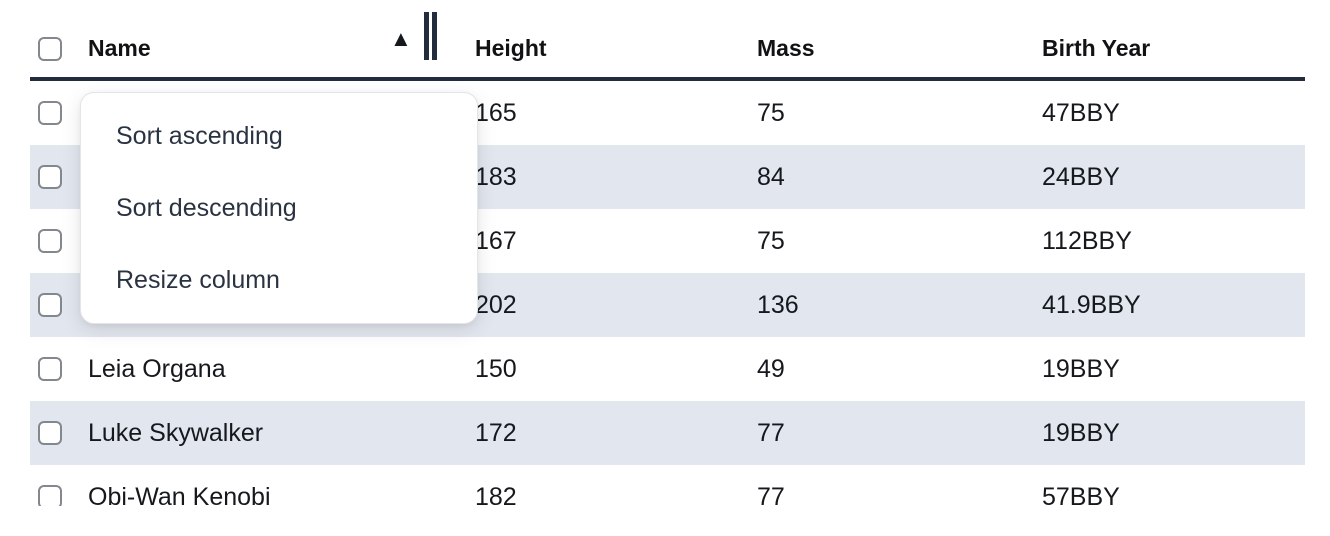  What do you see at coordinates (667, 113) in the screenshot?
I see `table-row: 165 75 47BBY` at bounding box center [667, 113].